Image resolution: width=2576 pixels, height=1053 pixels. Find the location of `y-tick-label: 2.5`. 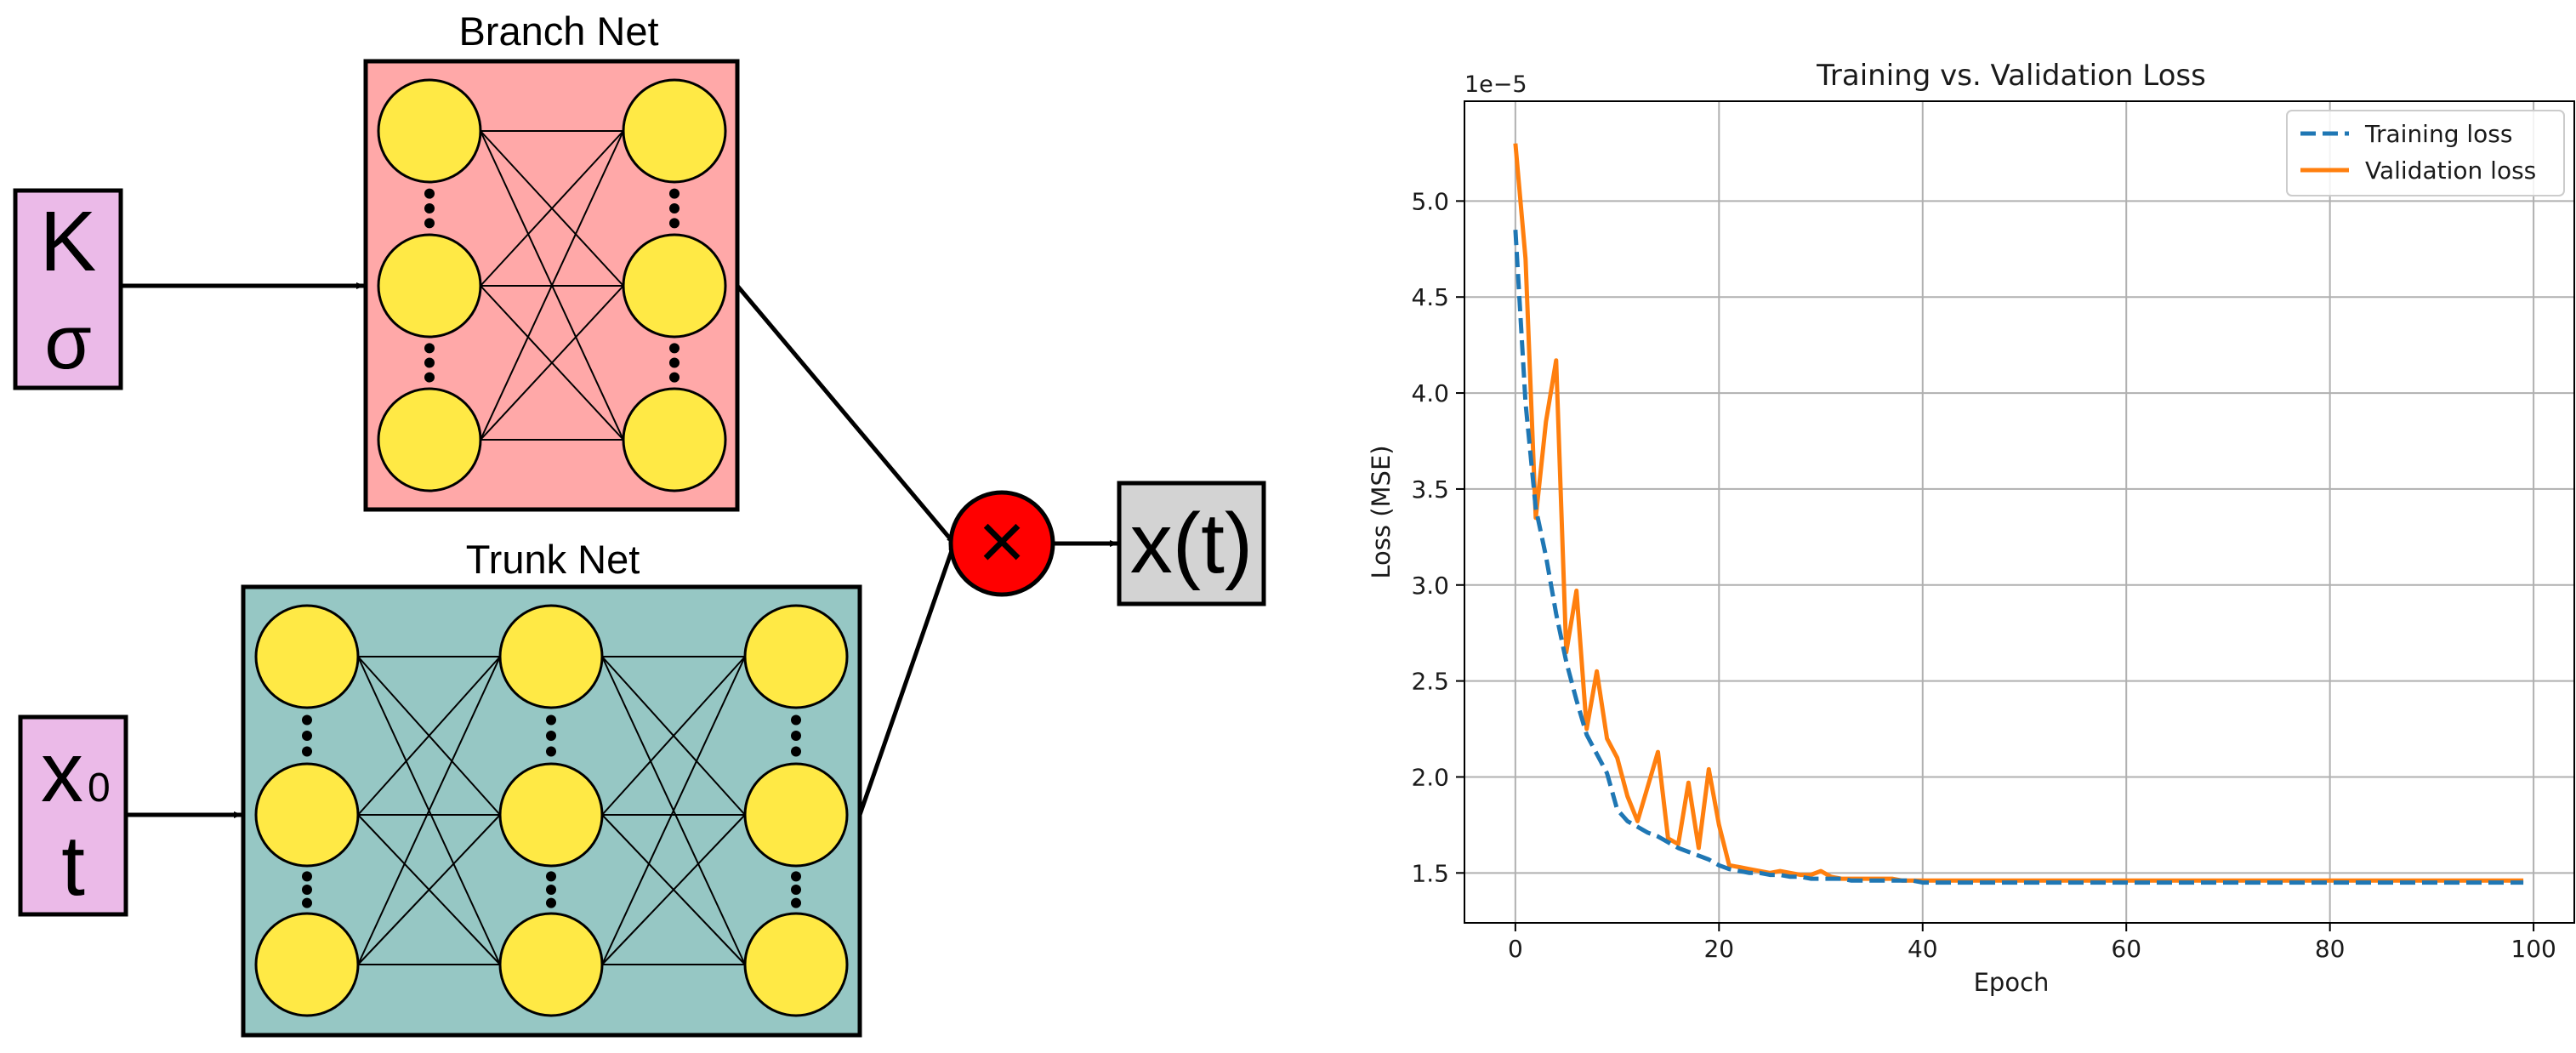

y-tick-label: 2.5 is located at coordinates (1430, 682).